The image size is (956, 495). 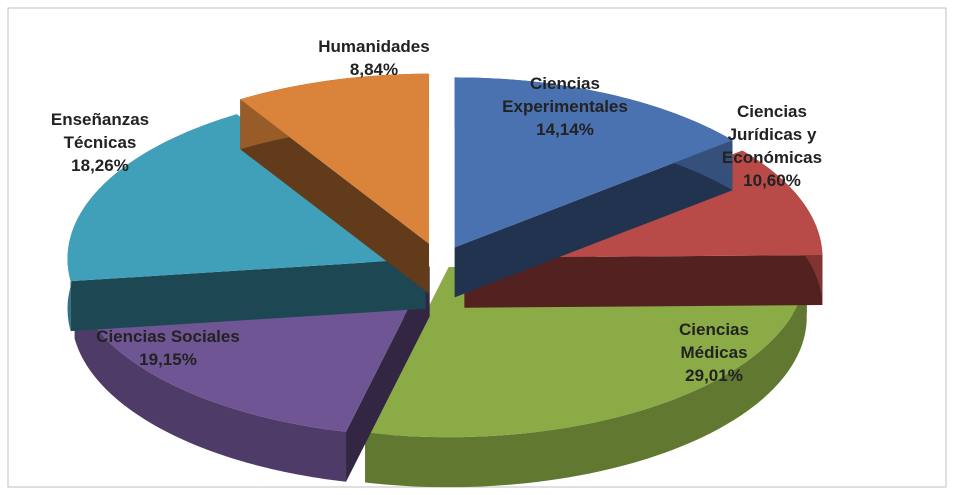 I want to click on value-label: 8,84%, so click(x=374, y=69).